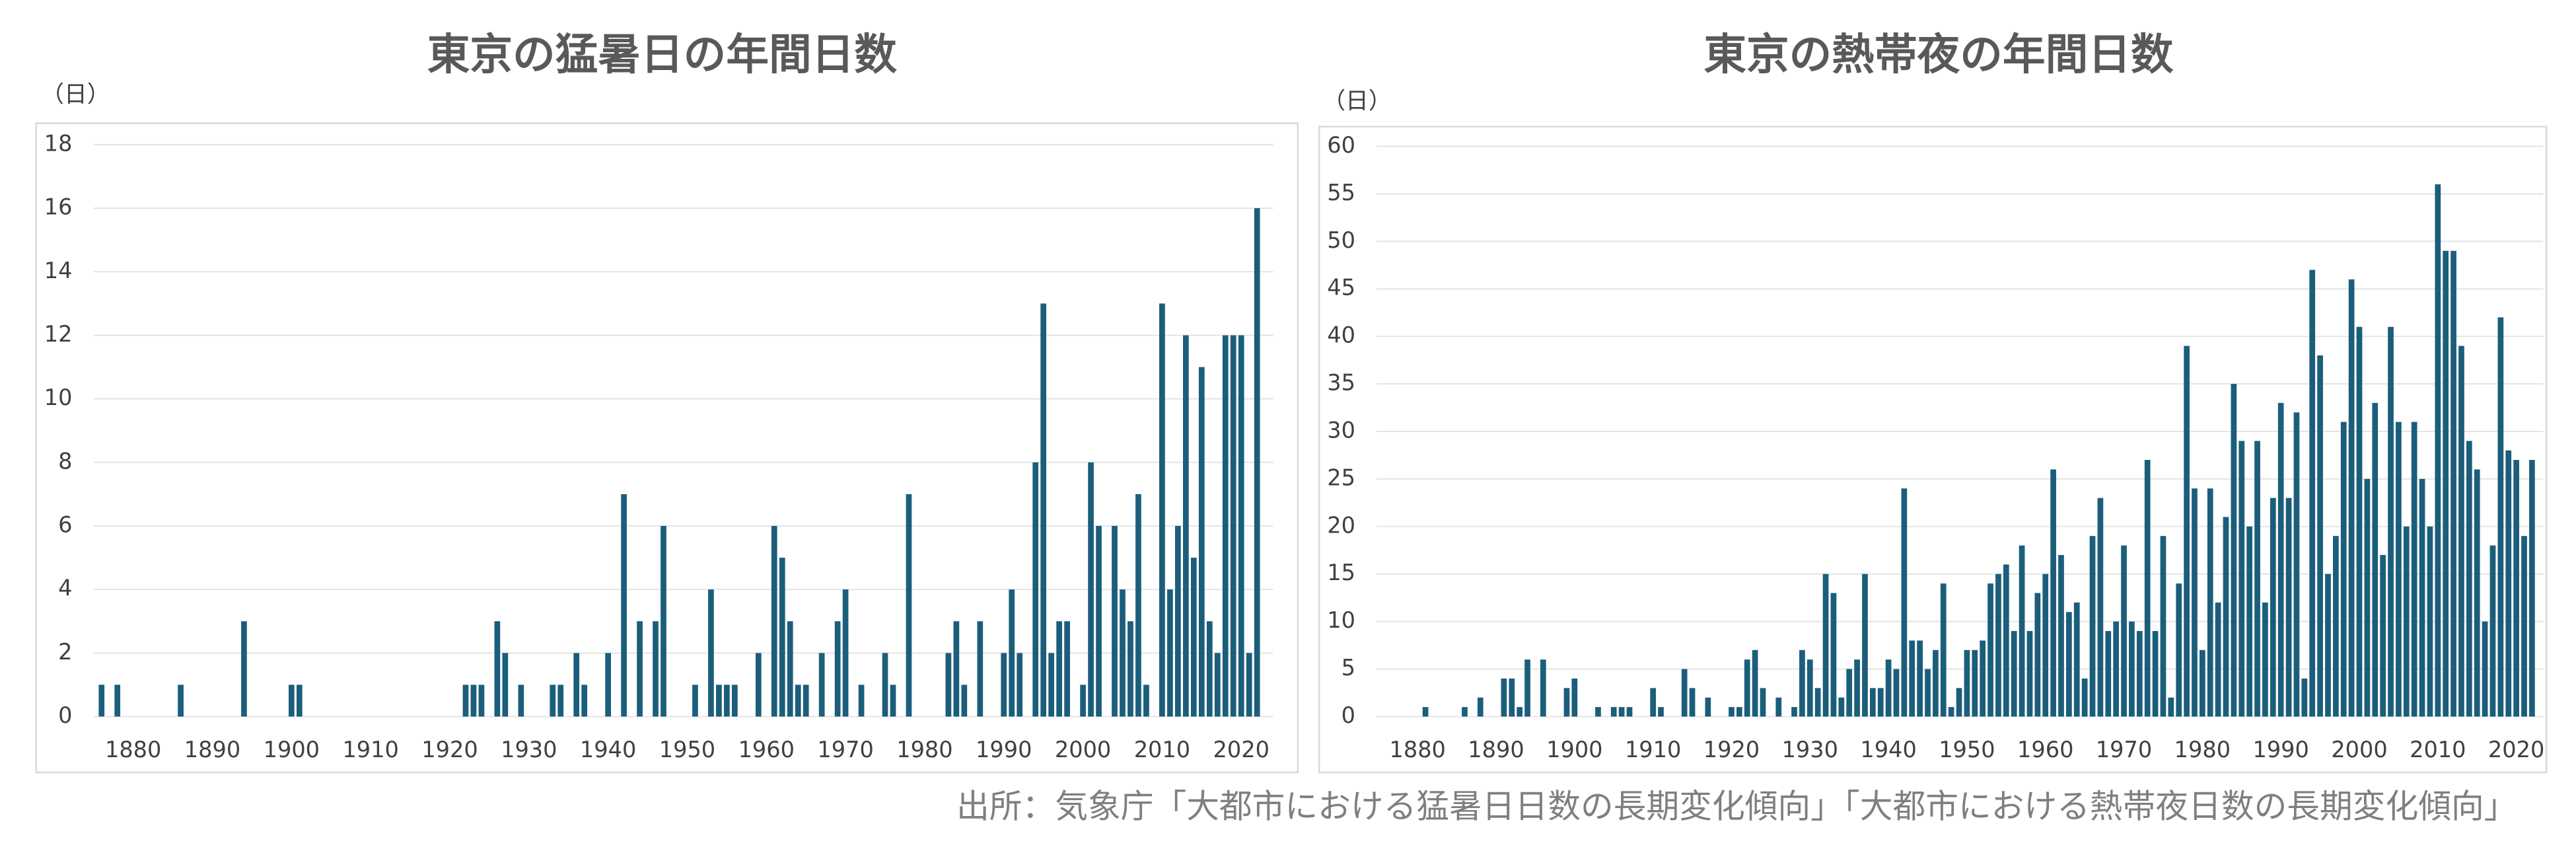 The image size is (2576, 853). I want to click on x-tick-label: 1970, so click(845, 749).